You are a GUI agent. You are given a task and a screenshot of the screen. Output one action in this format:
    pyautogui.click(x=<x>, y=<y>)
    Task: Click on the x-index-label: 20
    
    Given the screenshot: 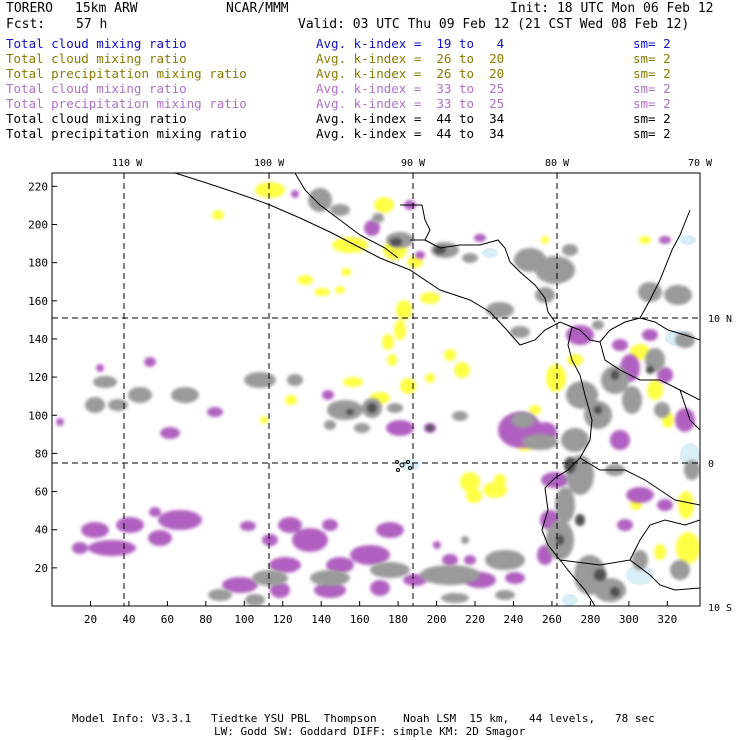 What is the action you would take?
    pyautogui.click(x=90, y=619)
    